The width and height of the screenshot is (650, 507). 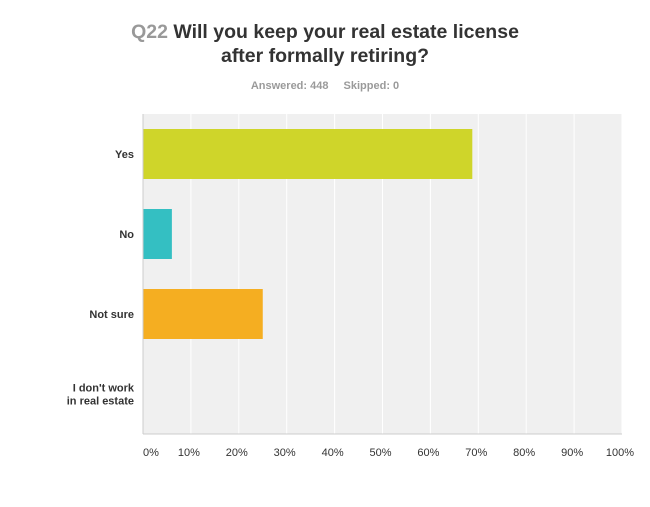 I want to click on answered-count: Answered: 448, so click(x=289, y=86).